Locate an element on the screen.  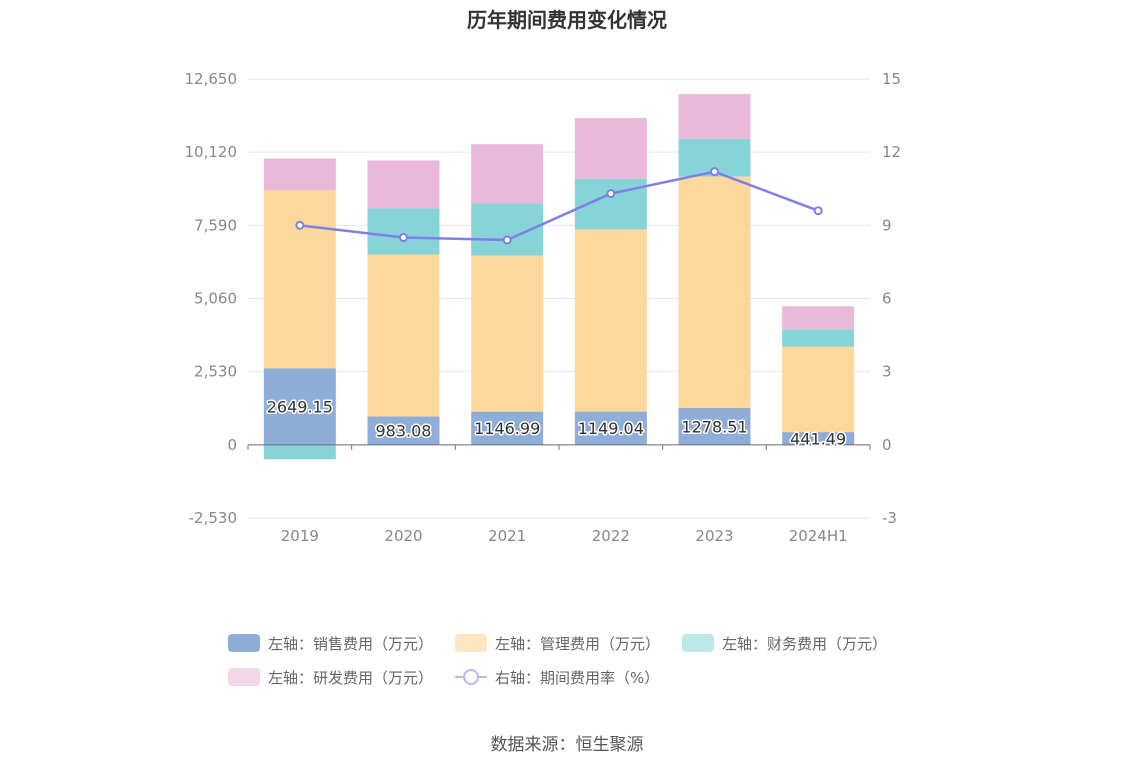
legend-swatch-sales is located at coordinates (244, 643).